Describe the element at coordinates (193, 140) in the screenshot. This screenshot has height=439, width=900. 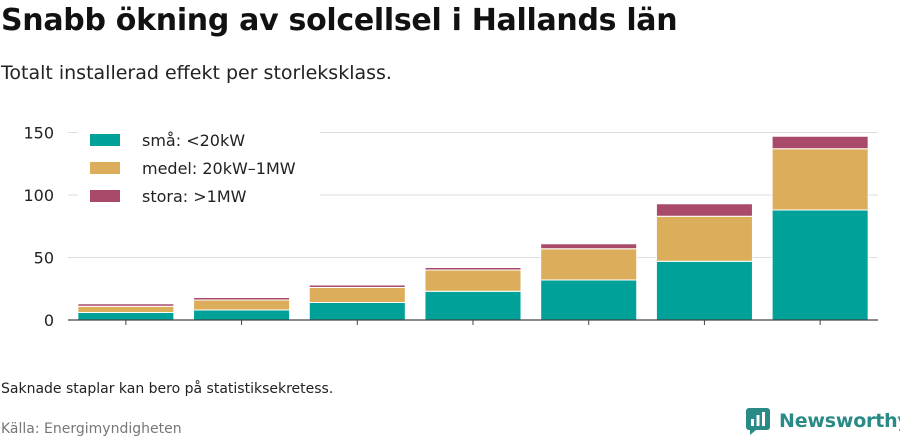
I see `legend-label: små: <20kW` at that location.